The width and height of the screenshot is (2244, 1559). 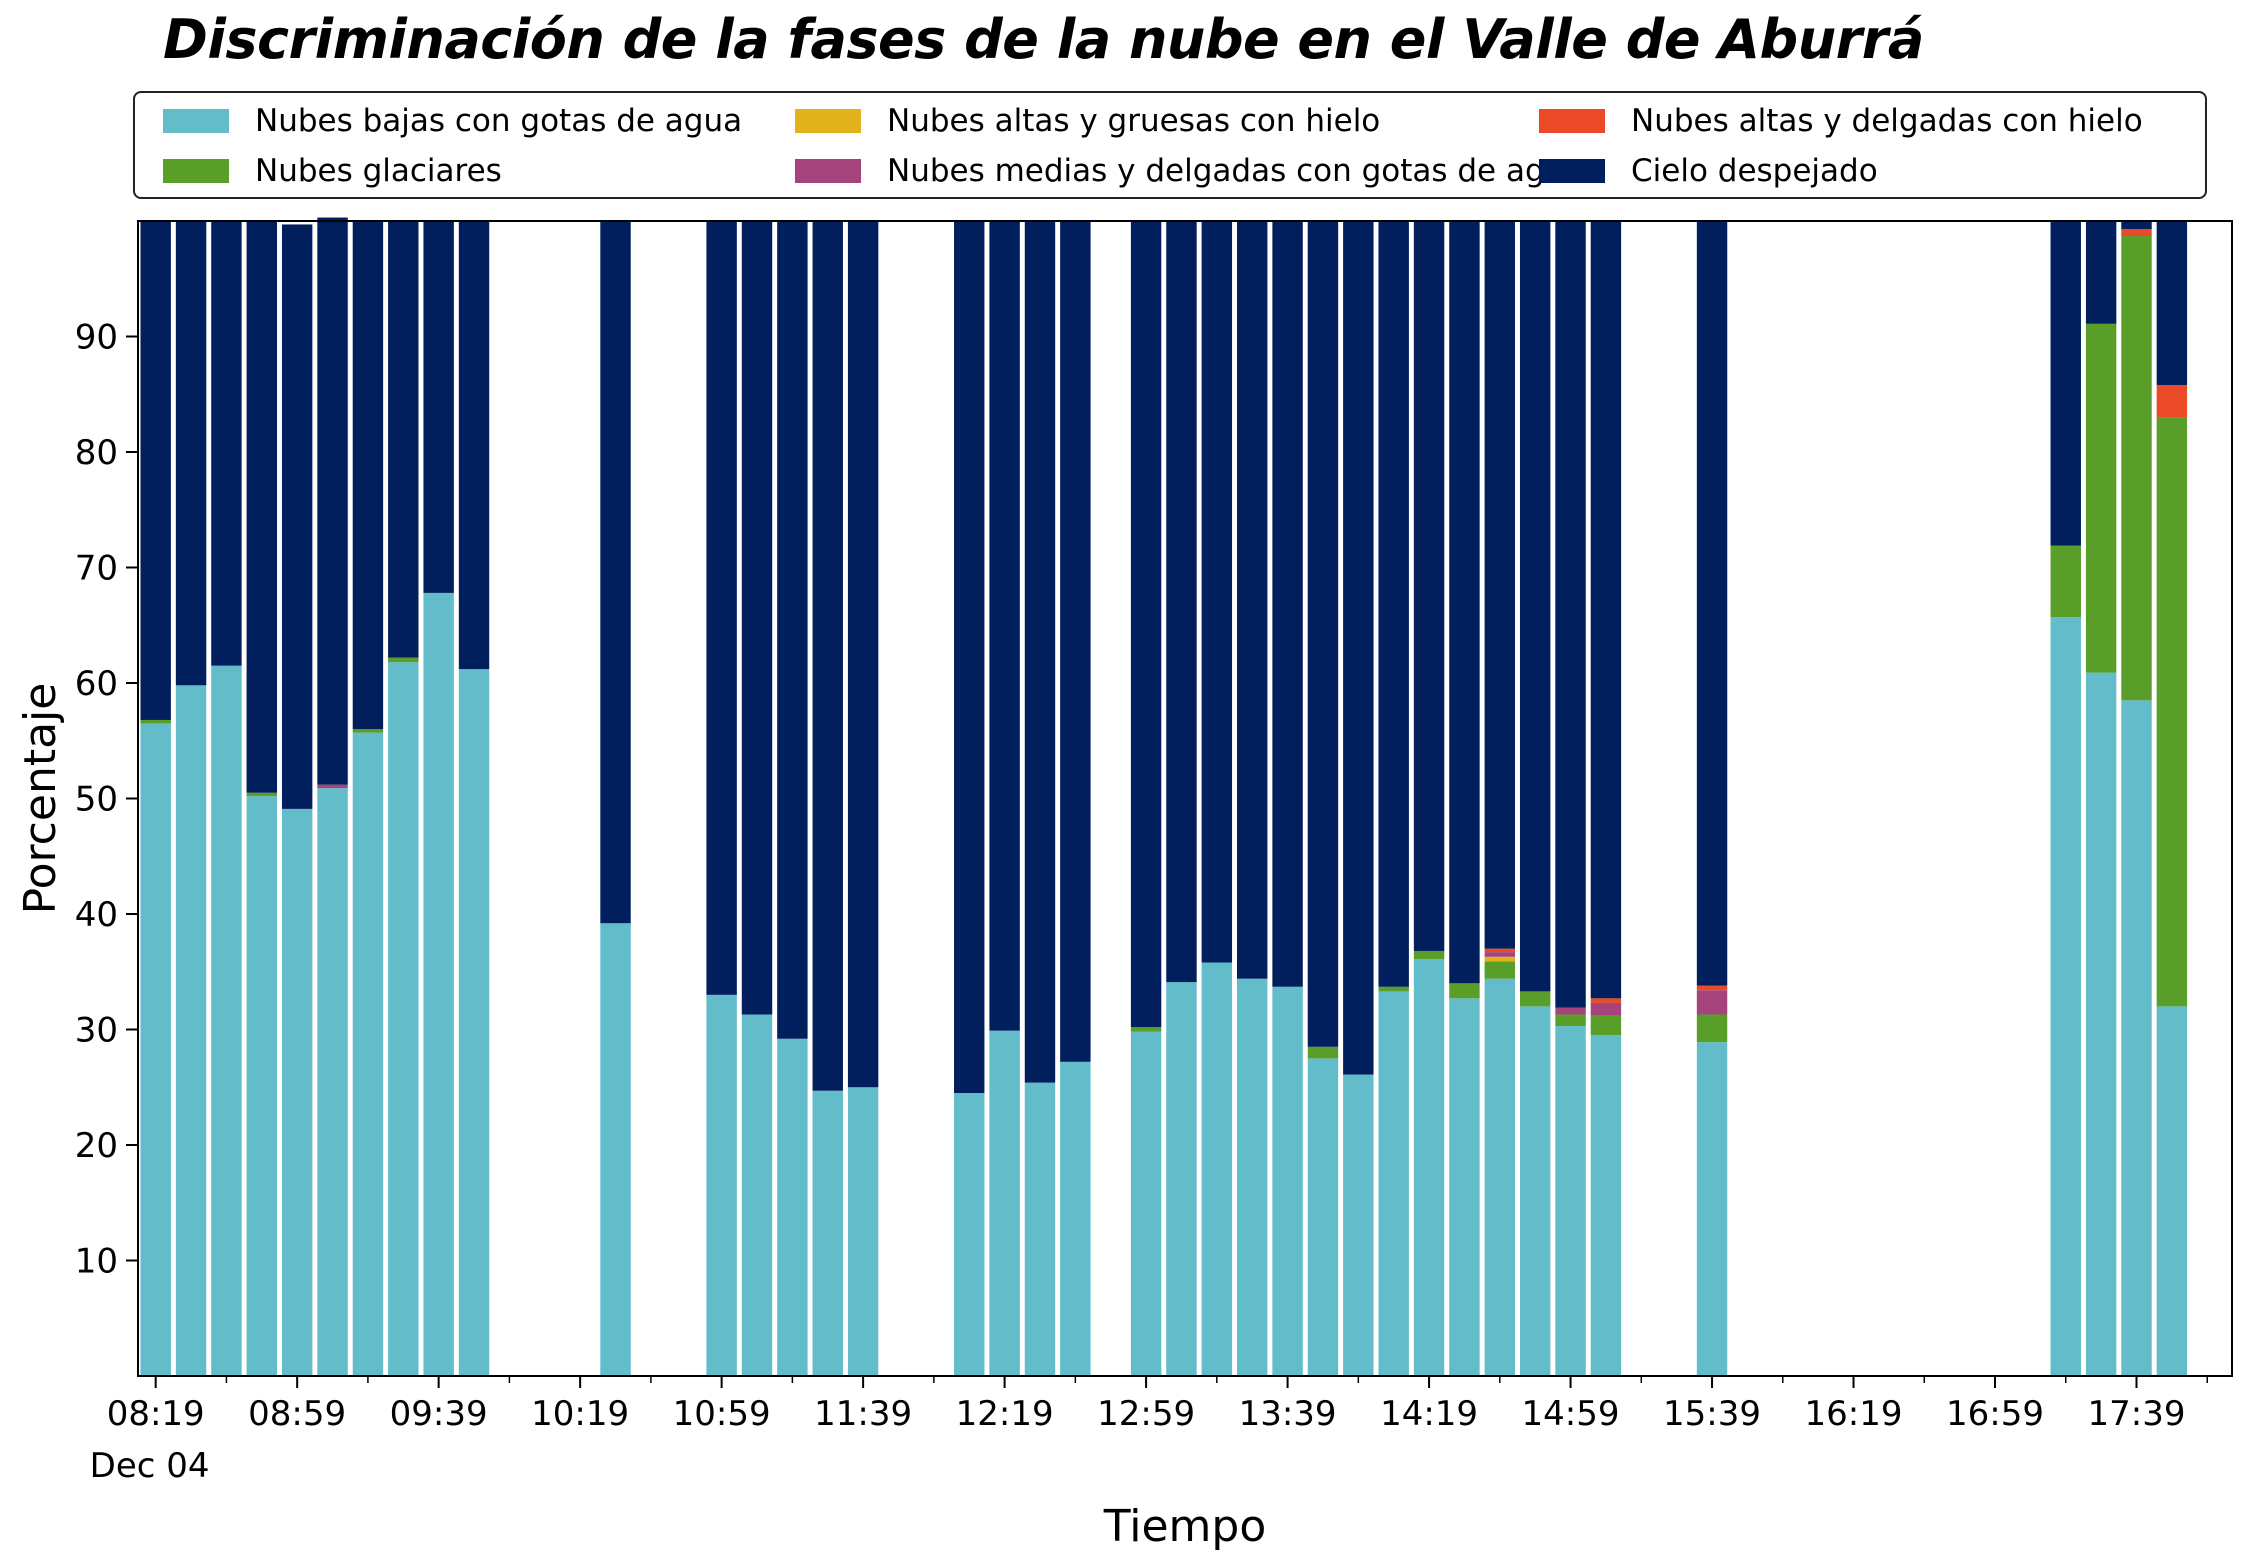 What do you see at coordinates (378, 171) in the screenshot?
I see `legend-label: Nubes glaciares` at bounding box center [378, 171].